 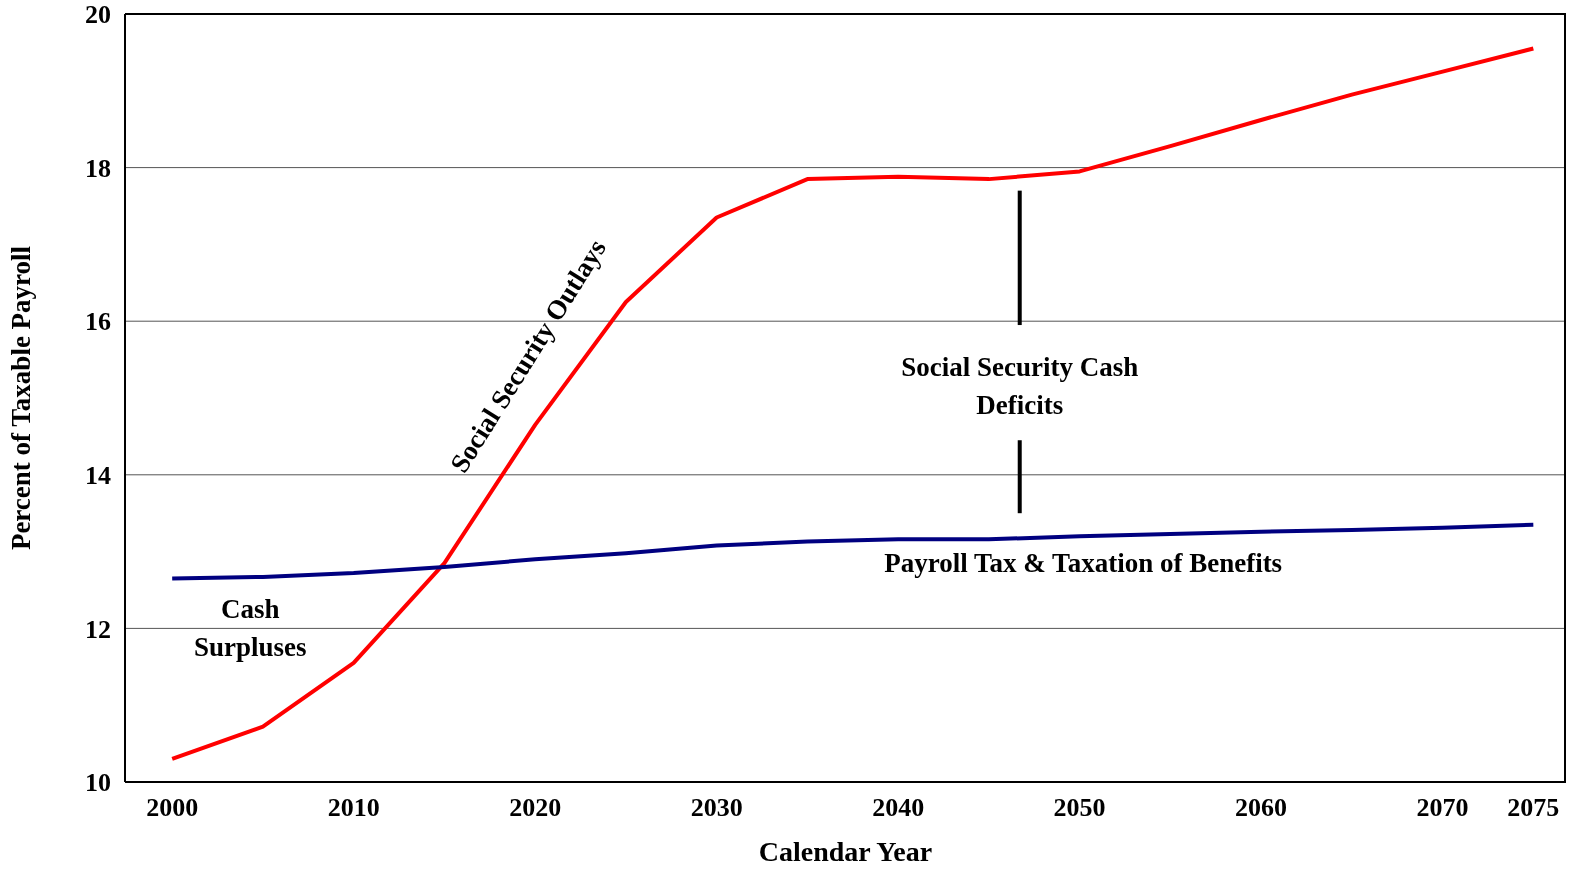 What do you see at coordinates (1261, 808) in the screenshot?
I see `x-tick-label: 2060` at bounding box center [1261, 808].